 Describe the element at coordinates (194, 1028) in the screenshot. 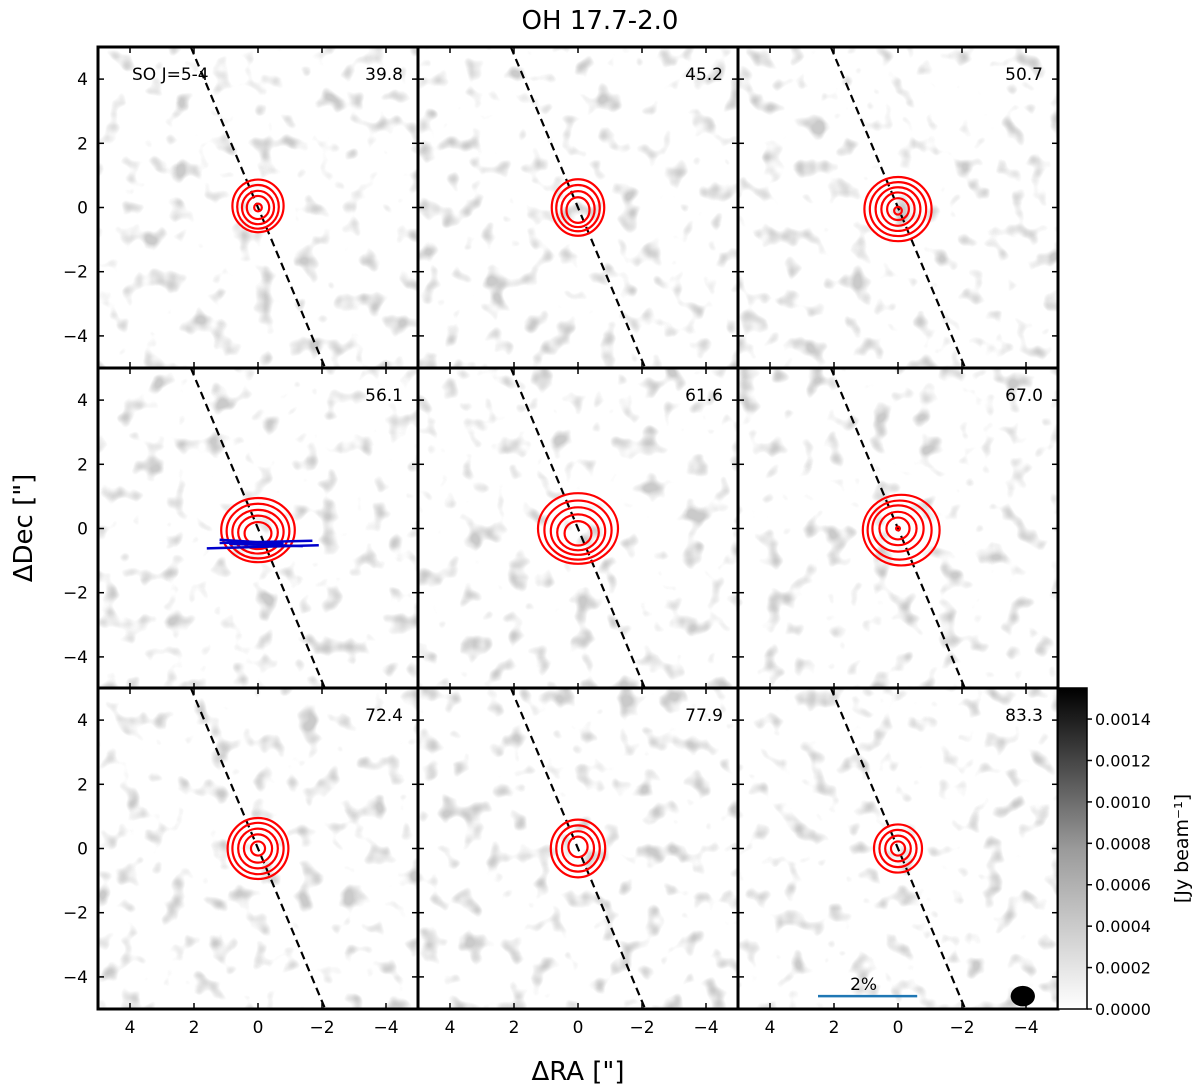

I see `x-tick-label: 2` at that location.